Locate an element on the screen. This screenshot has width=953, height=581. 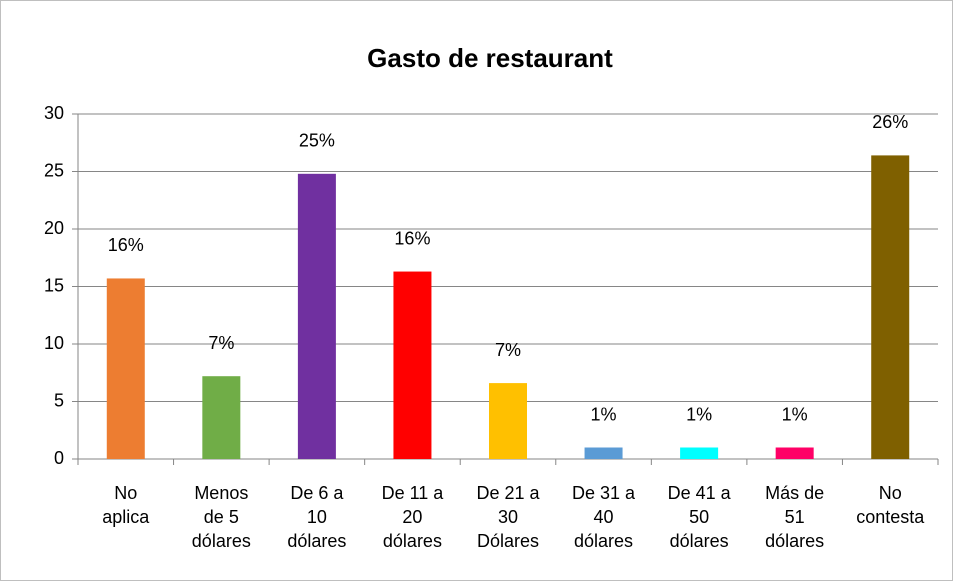
chart-title: Gasto de restaurant is located at coordinates (490, 58).